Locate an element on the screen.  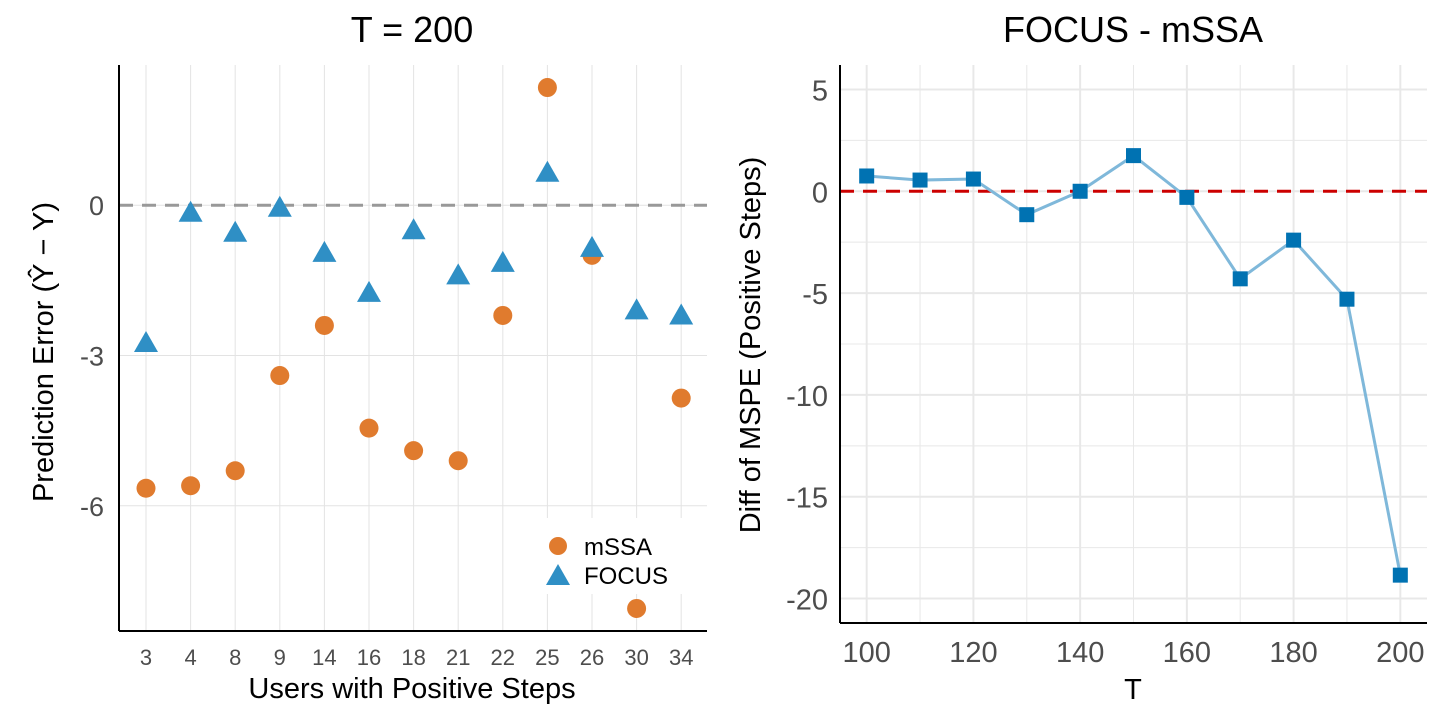
right-y-tick-label: 0 is located at coordinates (820, 193).